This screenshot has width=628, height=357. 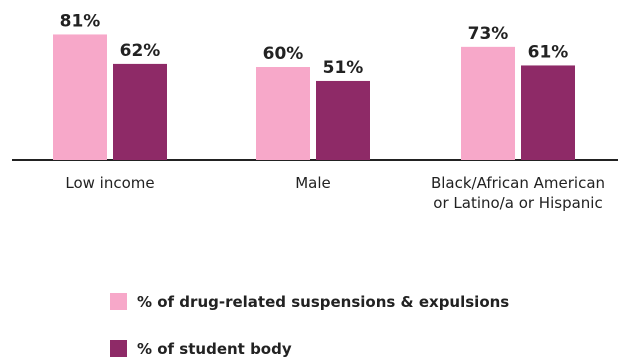 What do you see at coordinates (109, 183) in the screenshot?
I see `category-label-0: Low income` at bounding box center [109, 183].